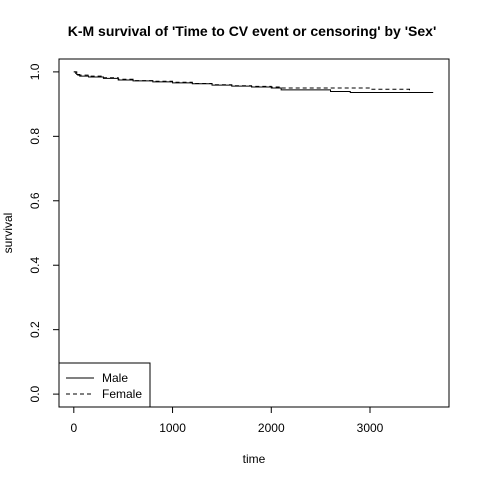 The width and height of the screenshot is (480, 480). What do you see at coordinates (254, 459) in the screenshot?
I see `x-axis-label: time` at bounding box center [254, 459].